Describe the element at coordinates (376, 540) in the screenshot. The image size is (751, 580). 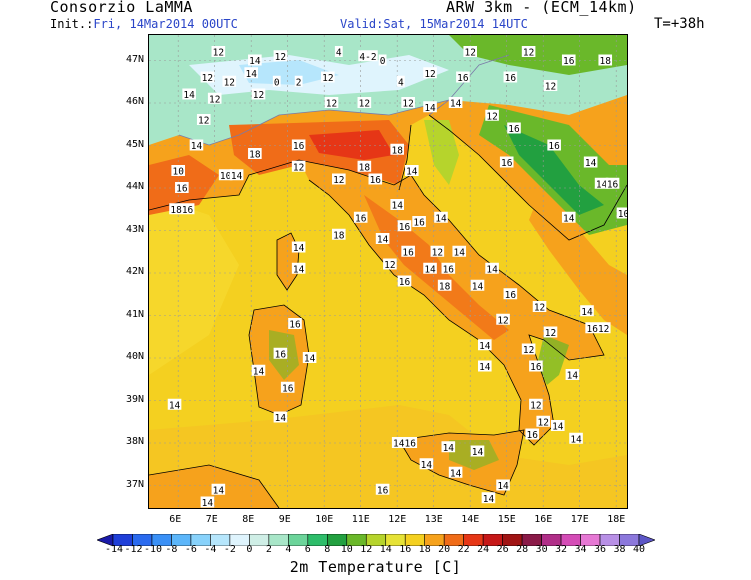
I see `colorbar-swatches` at that location.